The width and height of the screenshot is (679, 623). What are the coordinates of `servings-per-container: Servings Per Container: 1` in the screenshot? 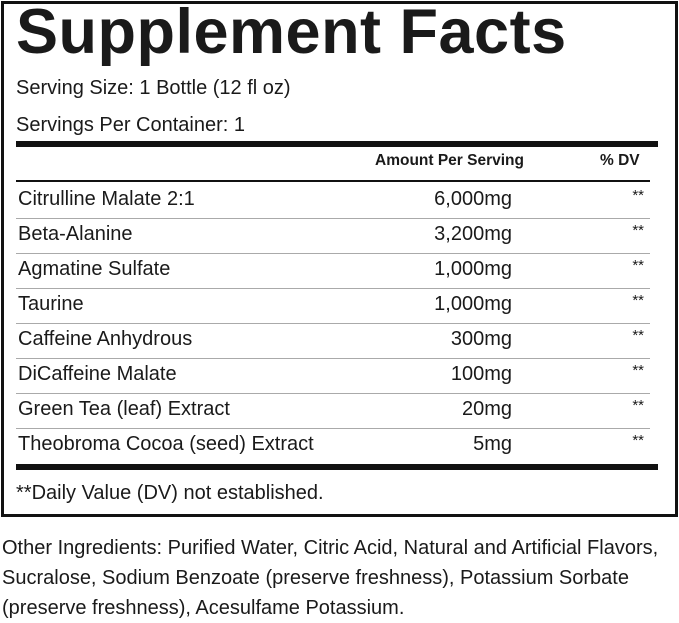 It's located at (131, 125).